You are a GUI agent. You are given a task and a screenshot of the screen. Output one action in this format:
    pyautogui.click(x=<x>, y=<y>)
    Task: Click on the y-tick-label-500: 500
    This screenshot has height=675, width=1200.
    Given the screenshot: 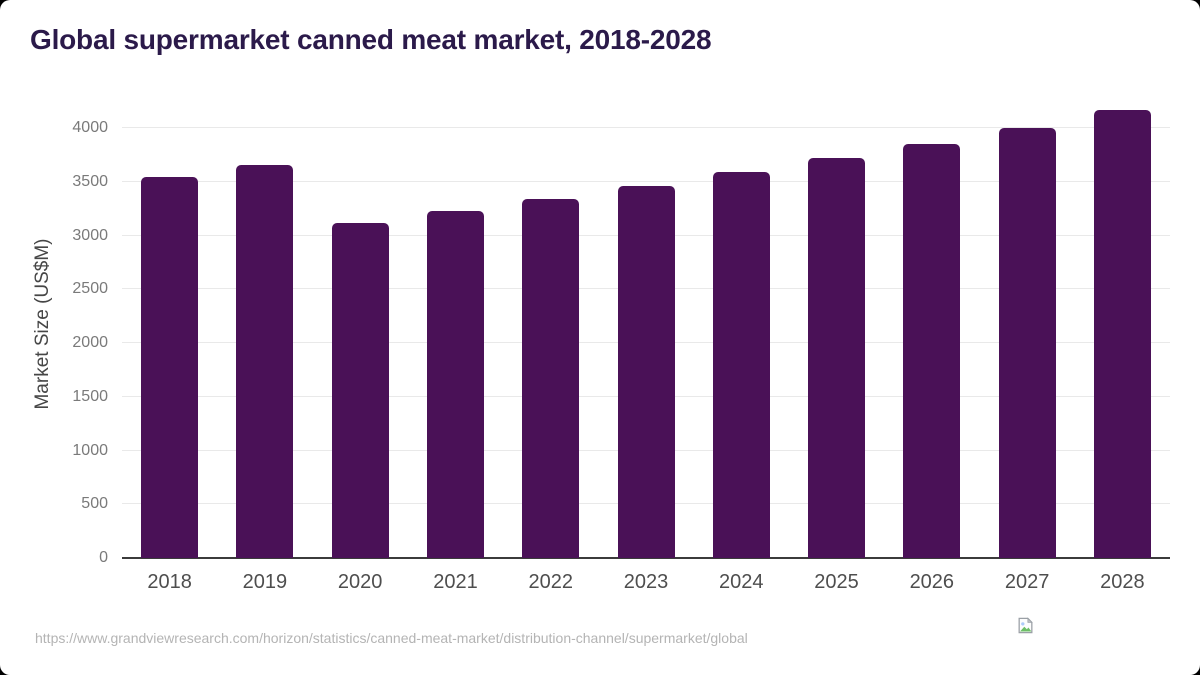 What is the action you would take?
    pyautogui.click(x=94, y=504)
    